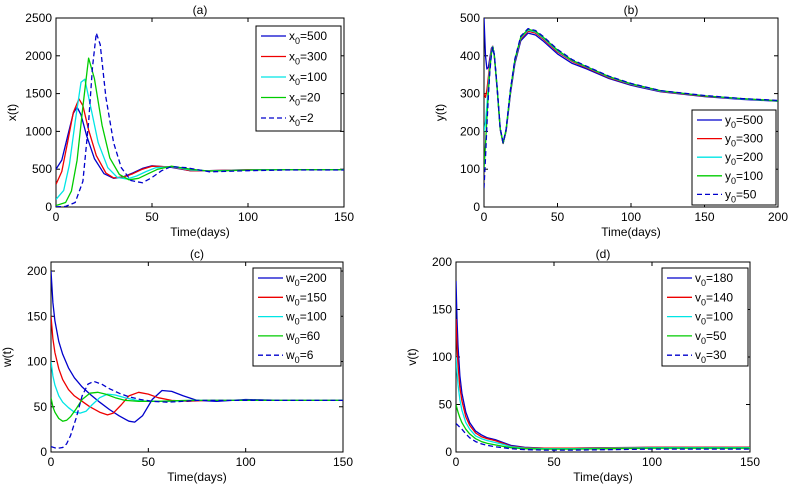 This screenshot has height=485, width=801. What do you see at coordinates (308, 78) in the screenshot?
I see `legend-label: x0=100` at bounding box center [308, 78].